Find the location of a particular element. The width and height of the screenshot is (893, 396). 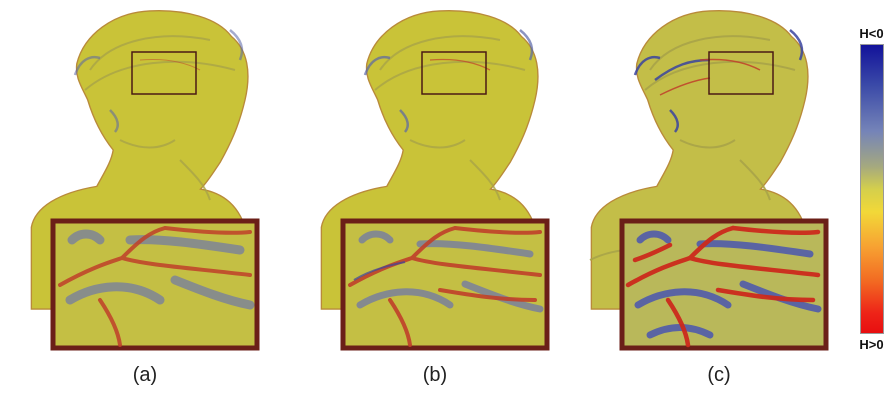

panel-caption-b: (b) is located at coordinates (435, 375).